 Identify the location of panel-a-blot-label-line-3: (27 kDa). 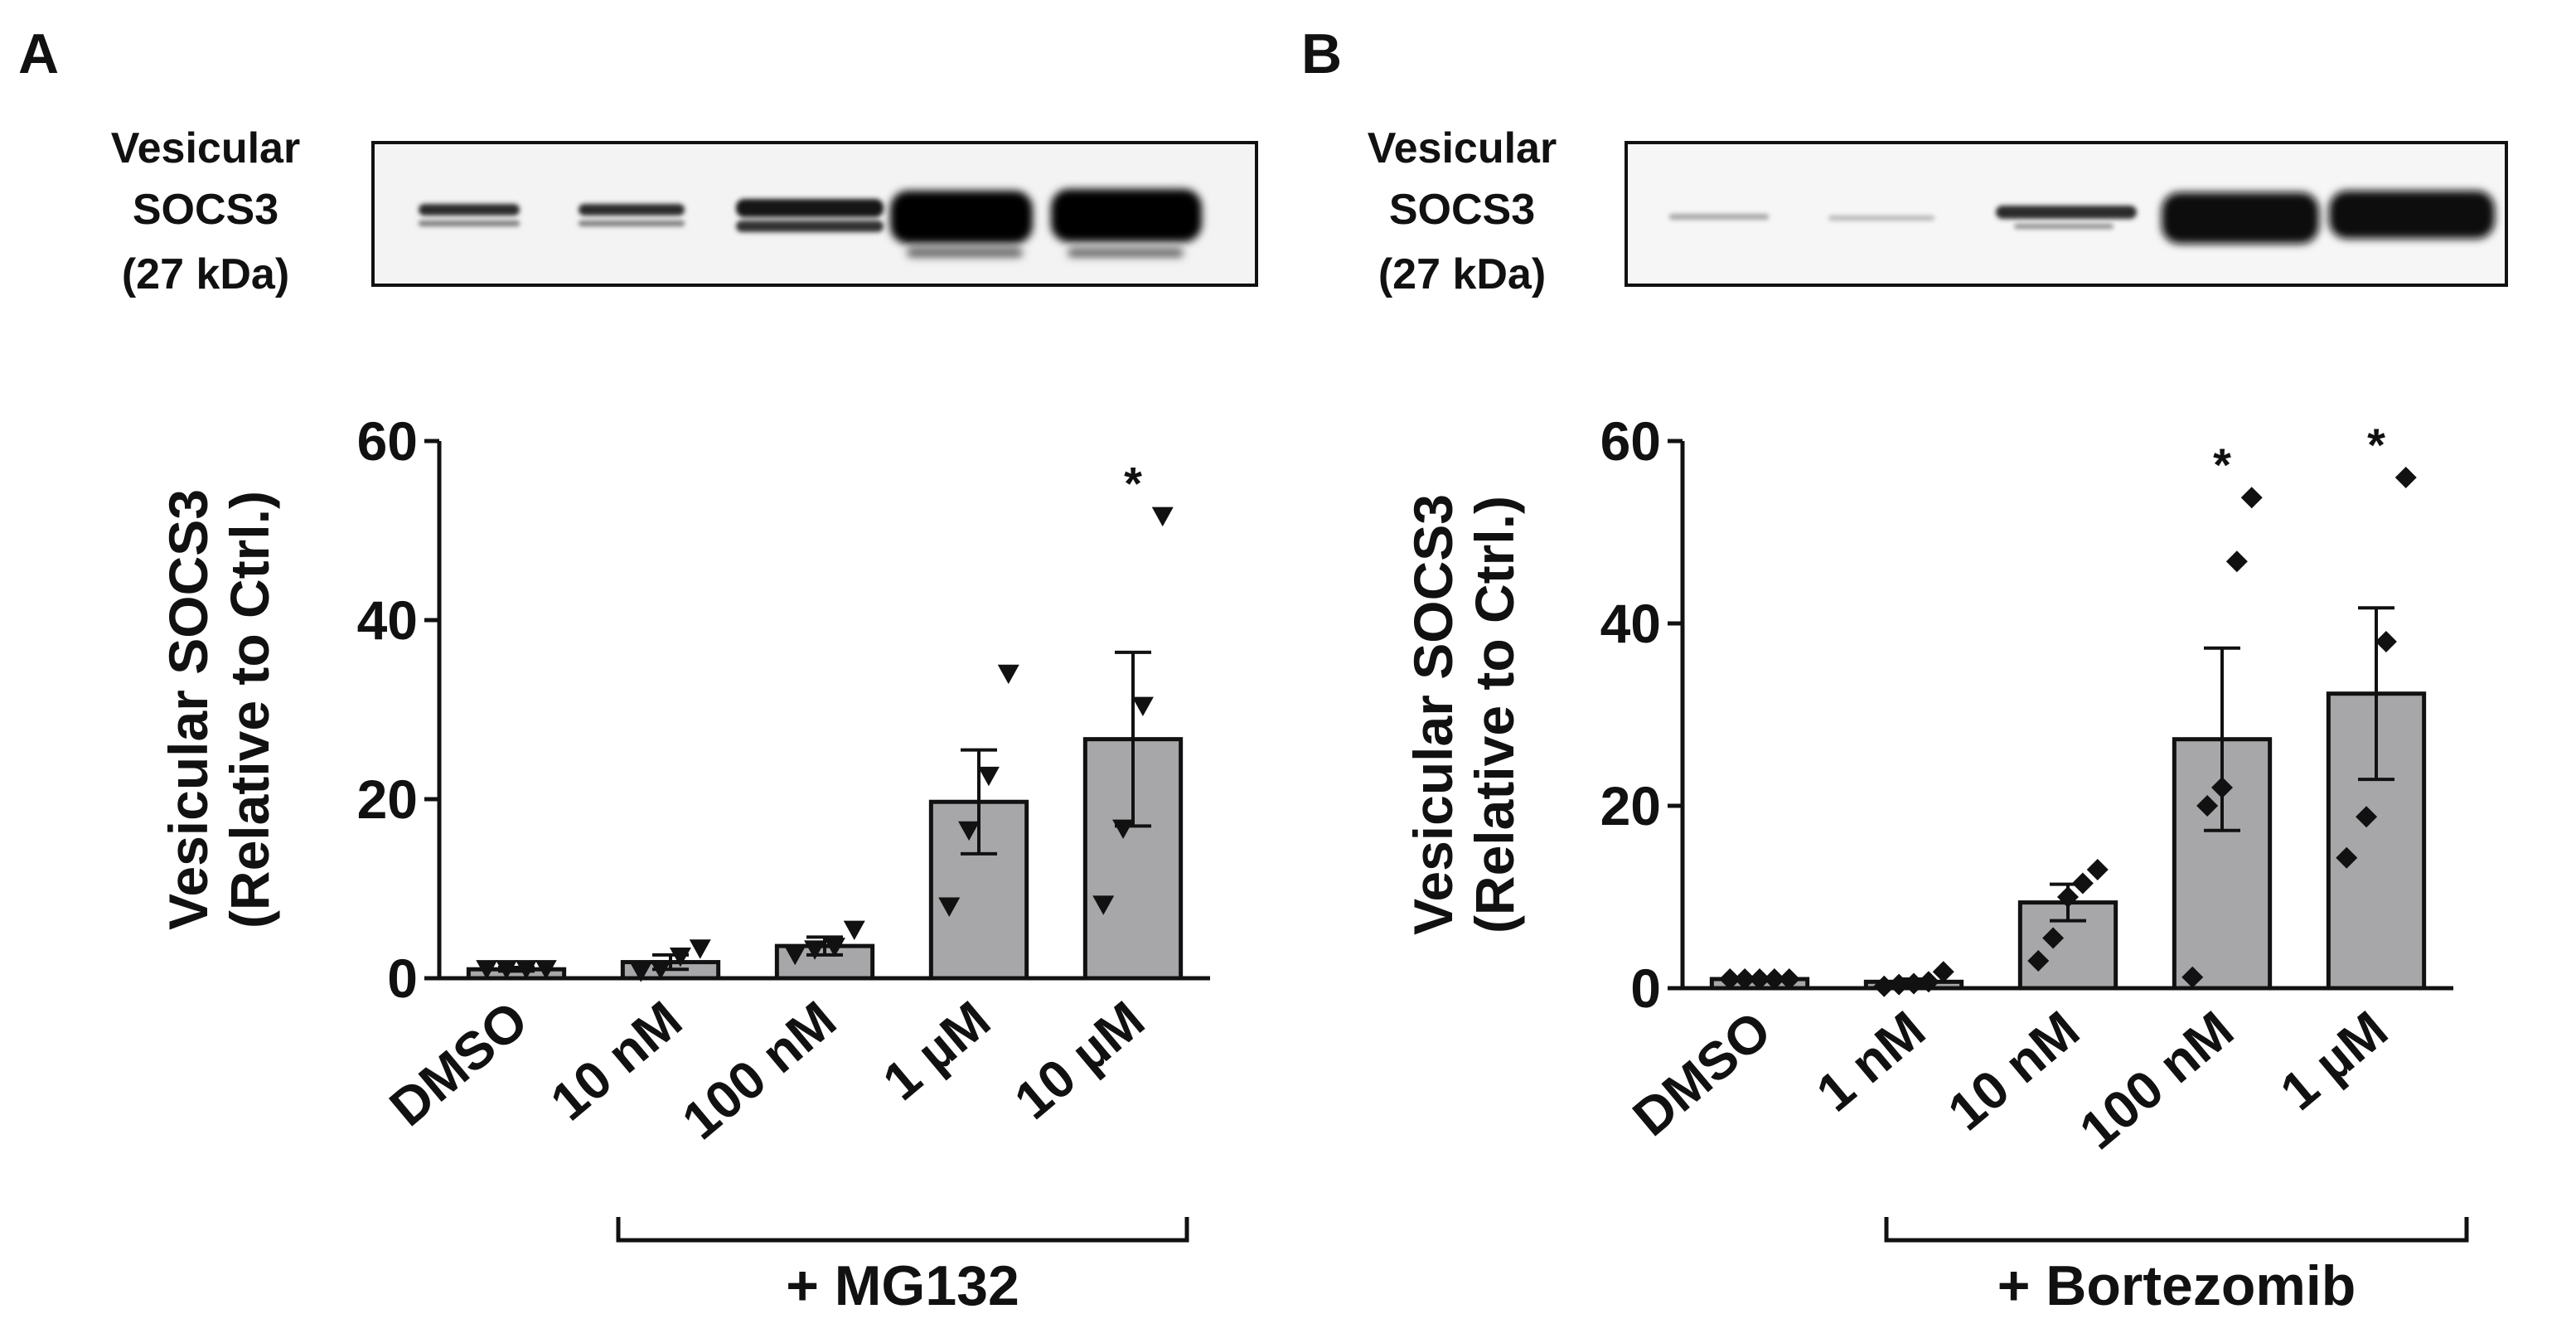
(205, 274).